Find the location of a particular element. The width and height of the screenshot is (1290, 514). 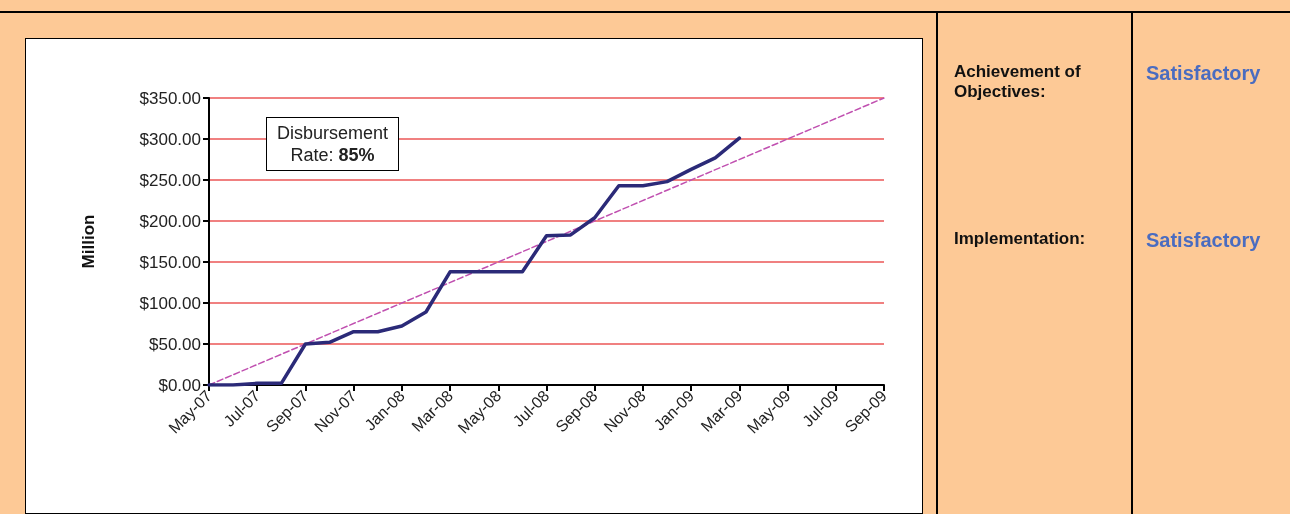

y-tick-label: $250.00 is located at coordinates (170, 180).